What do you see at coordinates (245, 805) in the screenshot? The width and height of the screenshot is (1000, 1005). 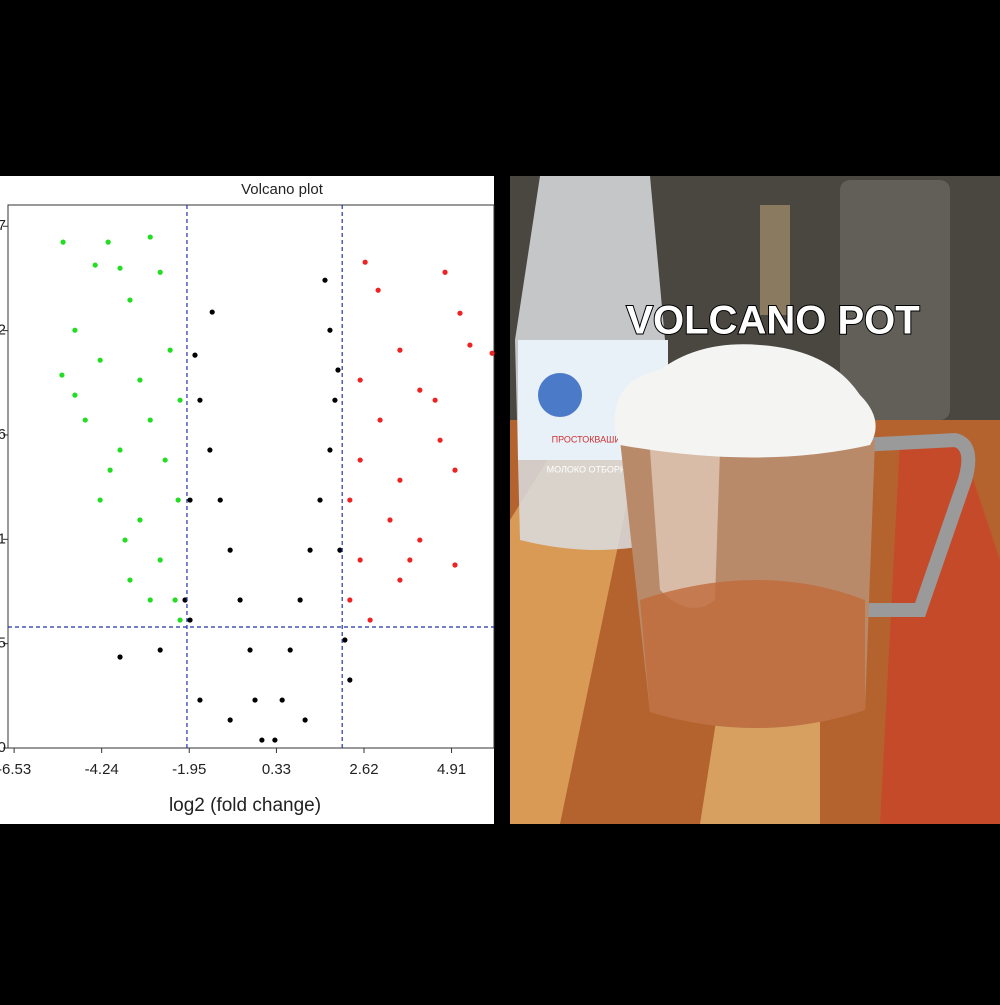 I see `x-axis-label: log2 (fold change)` at bounding box center [245, 805].